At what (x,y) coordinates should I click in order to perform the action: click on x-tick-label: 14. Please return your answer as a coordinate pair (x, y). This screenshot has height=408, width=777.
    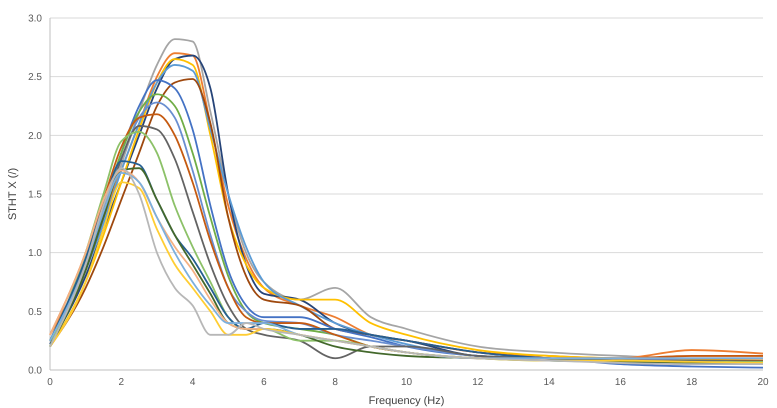
    Looking at the image, I should click on (550, 382).